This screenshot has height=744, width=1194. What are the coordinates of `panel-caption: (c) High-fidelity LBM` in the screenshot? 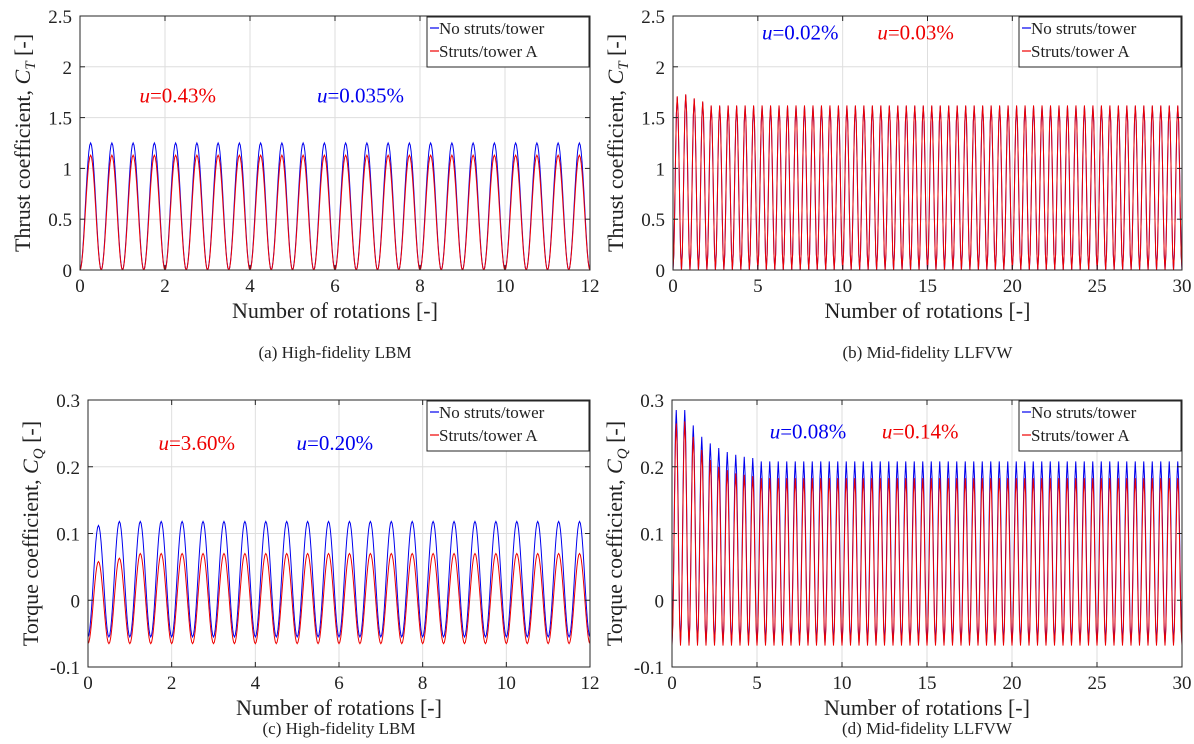 It's located at (339, 728).